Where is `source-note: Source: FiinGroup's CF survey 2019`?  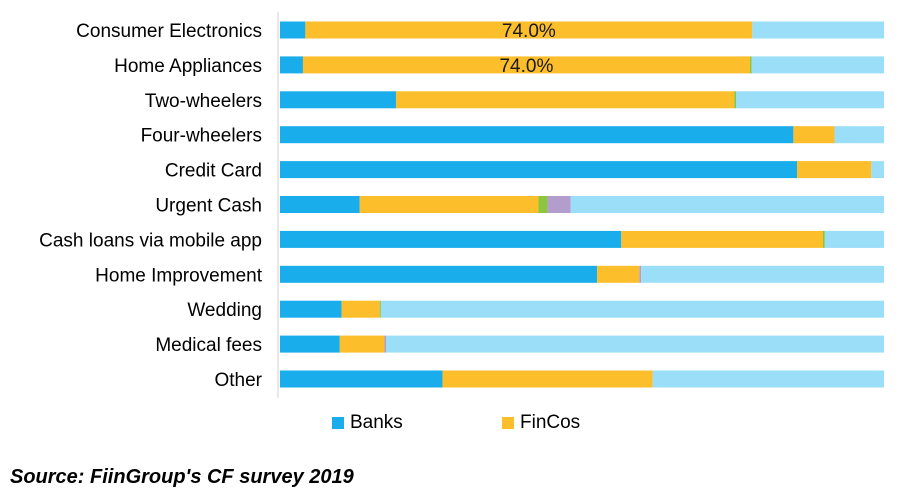
source-note: Source: FiinGroup's CF survey 2019 is located at coordinates (182, 477).